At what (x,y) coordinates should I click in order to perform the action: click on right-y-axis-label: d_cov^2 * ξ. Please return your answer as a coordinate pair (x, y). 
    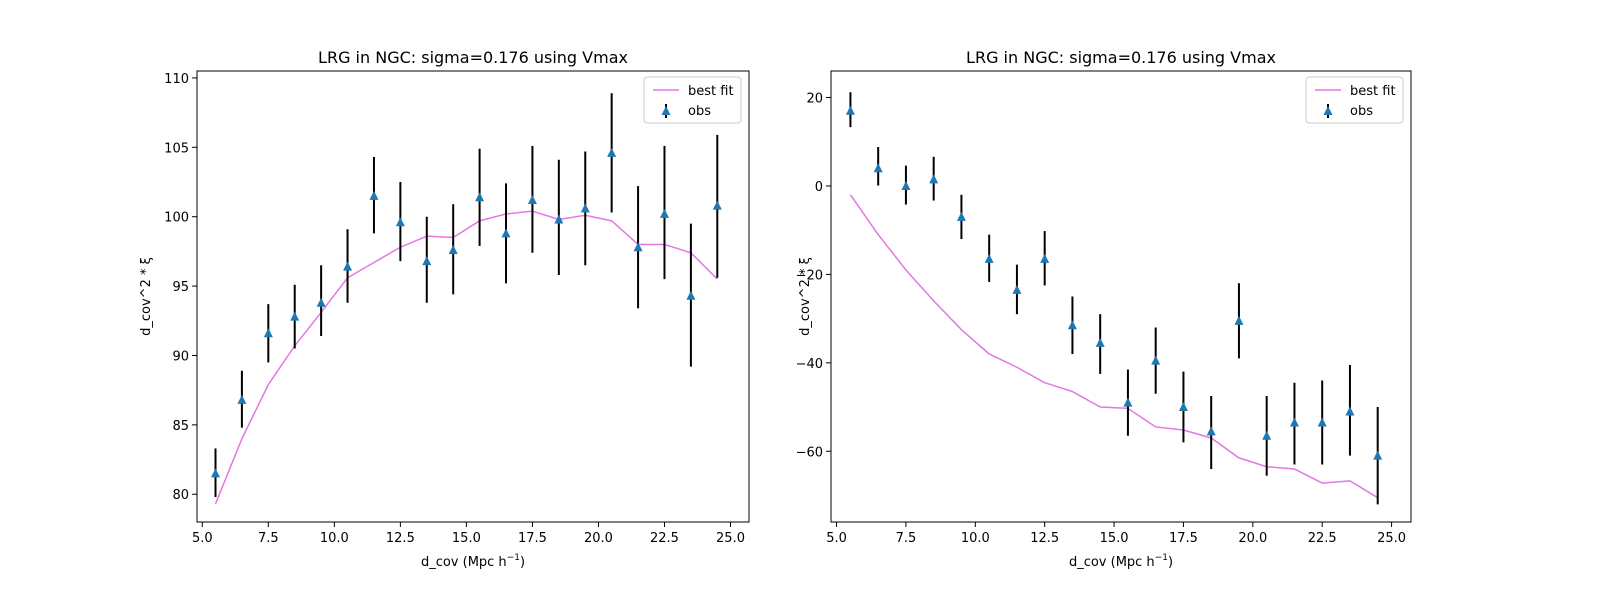
    Looking at the image, I should click on (805, 296).